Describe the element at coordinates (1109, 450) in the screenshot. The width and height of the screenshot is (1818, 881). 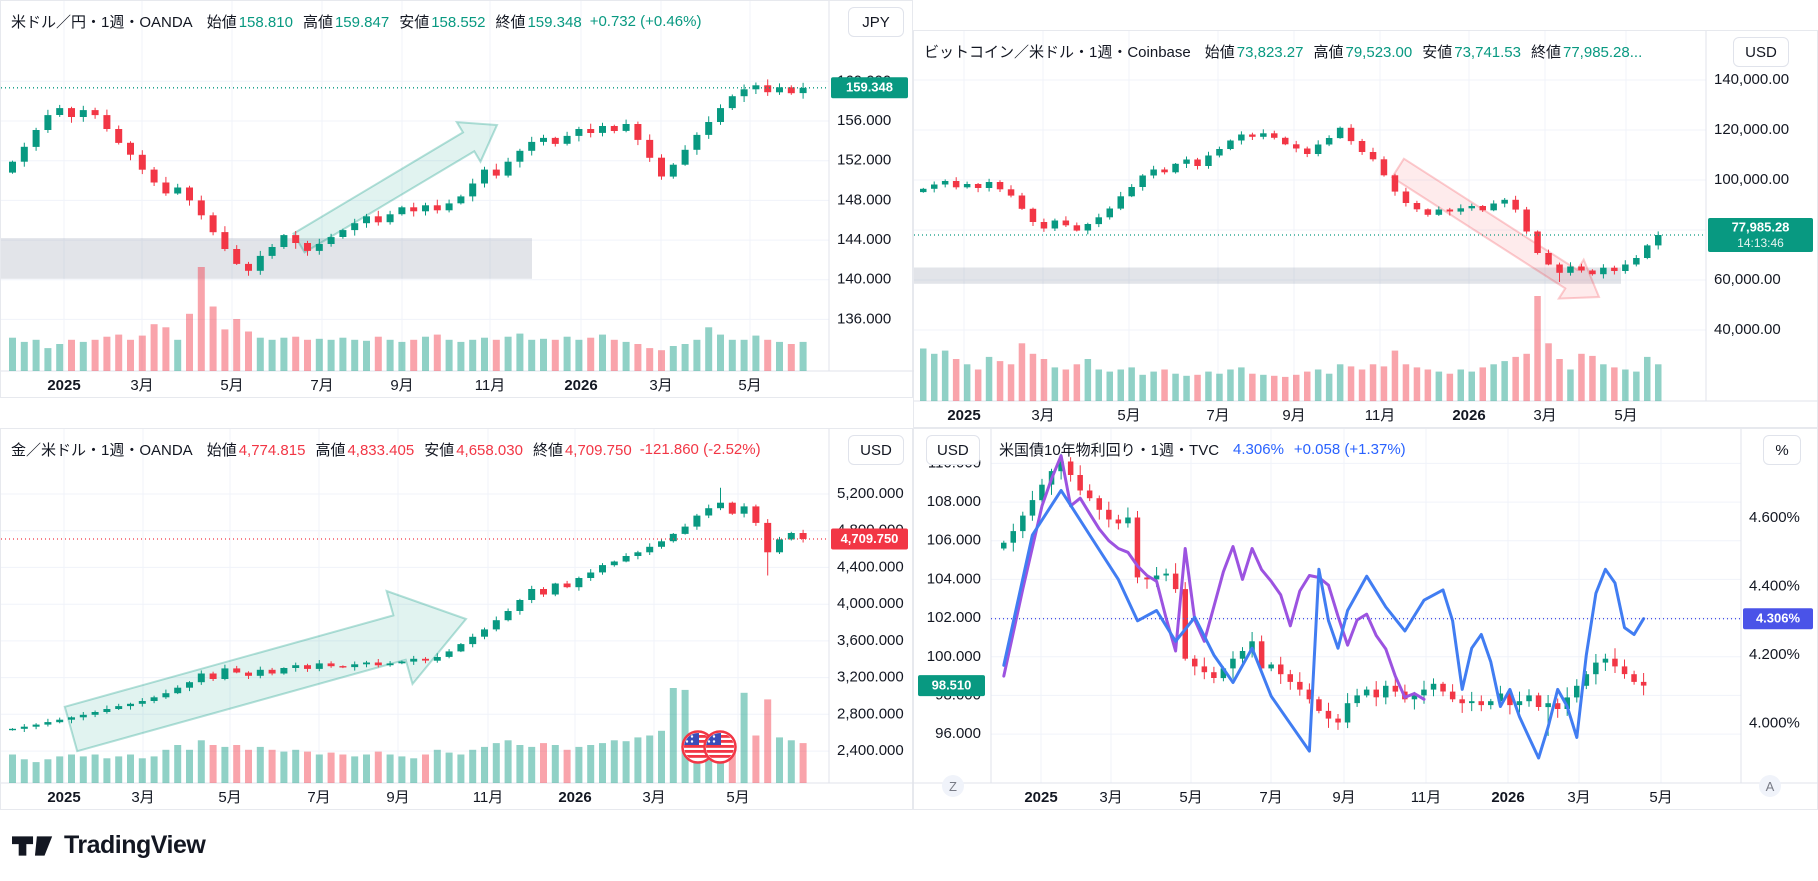
I see `symbol-title: 米国債10年物利回り・1週・TVC` at that location.